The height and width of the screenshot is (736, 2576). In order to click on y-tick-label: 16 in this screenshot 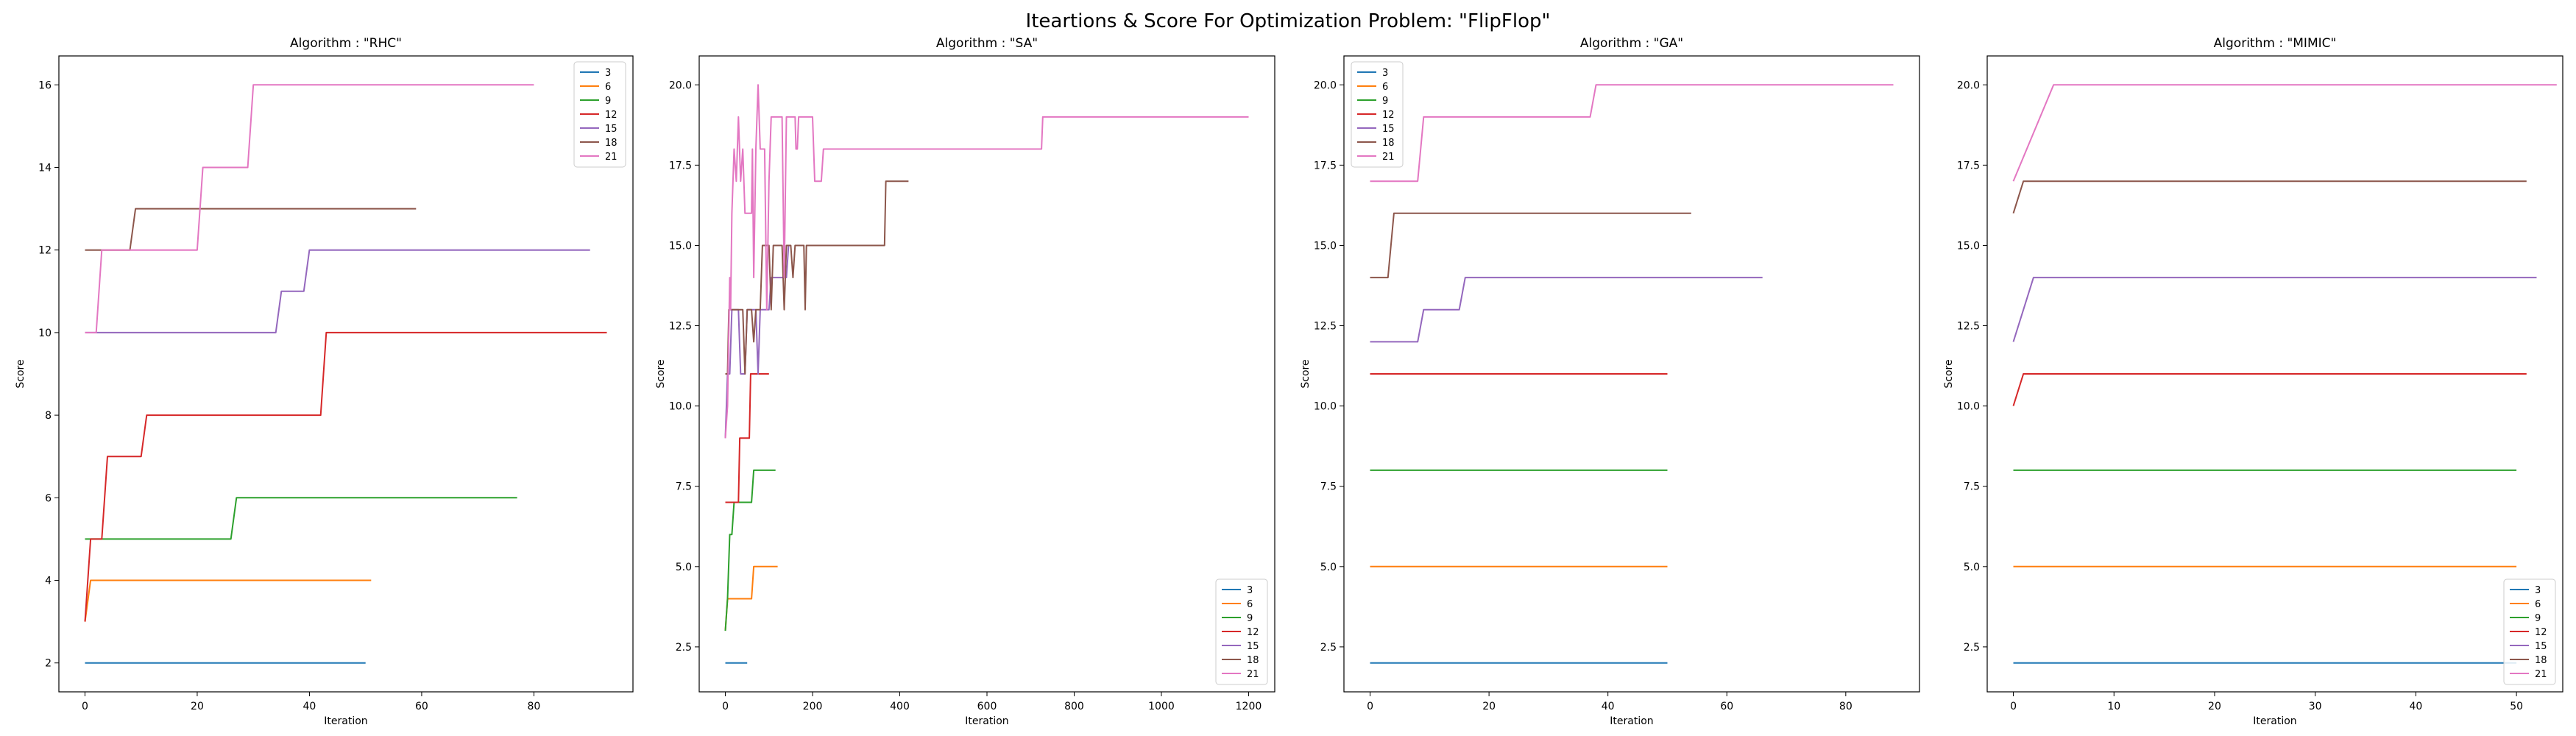, I will do `click(45, 85)`.